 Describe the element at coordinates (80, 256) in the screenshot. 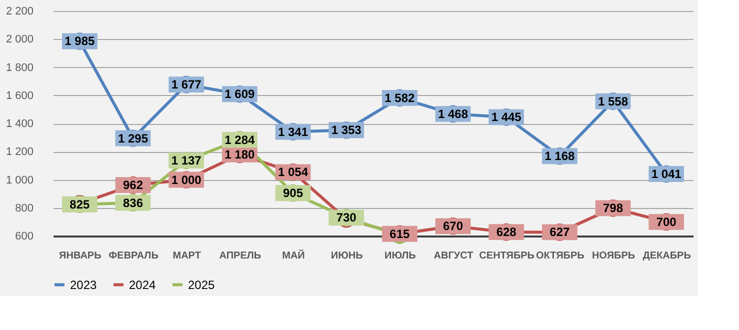

I see `x-tick-label: ЯНВАРЬ` at that location.